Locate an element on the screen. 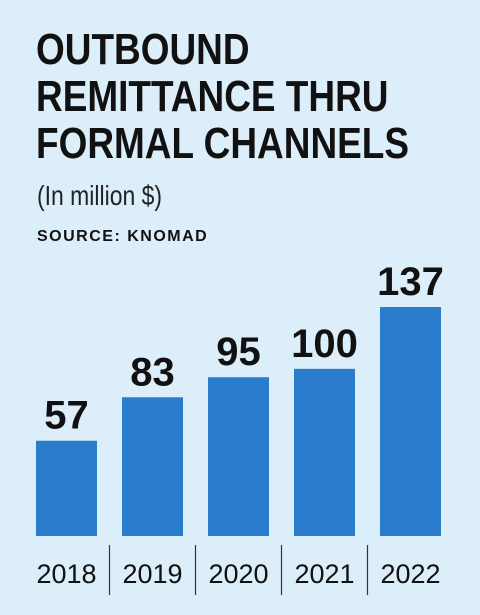 The width and height of the screenshot is (480, 615). x-tick-label-2020: 2020 is located at coordinates (238, 574).